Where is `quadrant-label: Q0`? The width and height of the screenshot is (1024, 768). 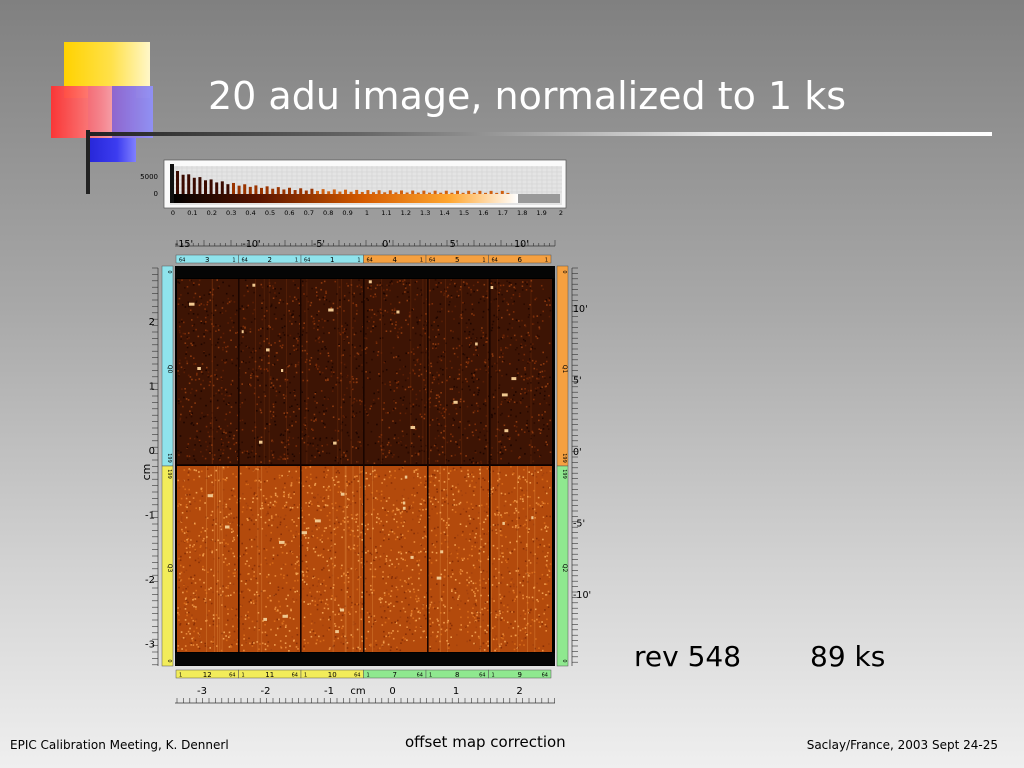 quadrant-label: Q0 is located at coordinates (169, 369).